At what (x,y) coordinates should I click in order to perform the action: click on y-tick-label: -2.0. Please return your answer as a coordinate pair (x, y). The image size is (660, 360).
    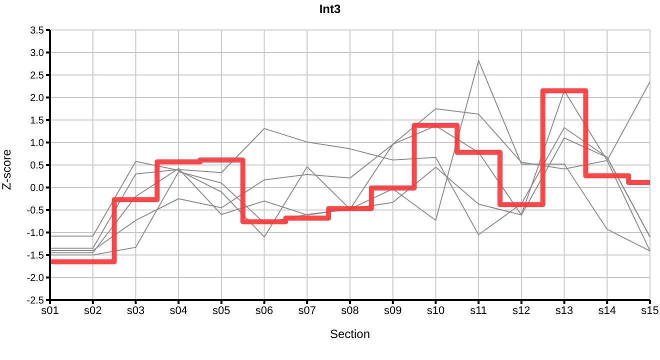
    Looking at the image, I should click on (35, 278).